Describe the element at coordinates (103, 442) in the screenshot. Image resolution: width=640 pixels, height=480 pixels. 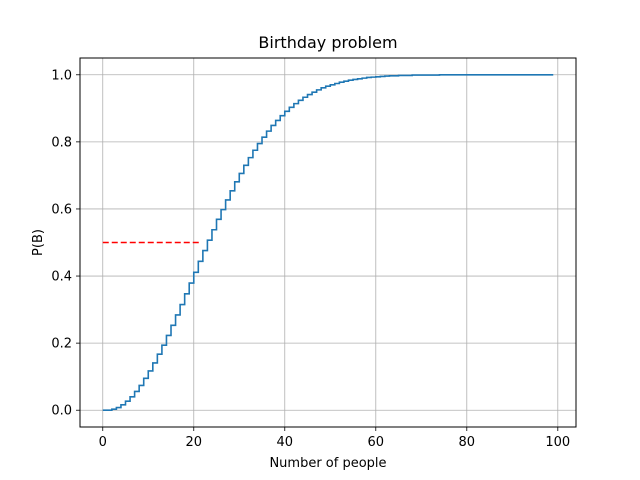
I see `x-tick-label: 0` at that location.